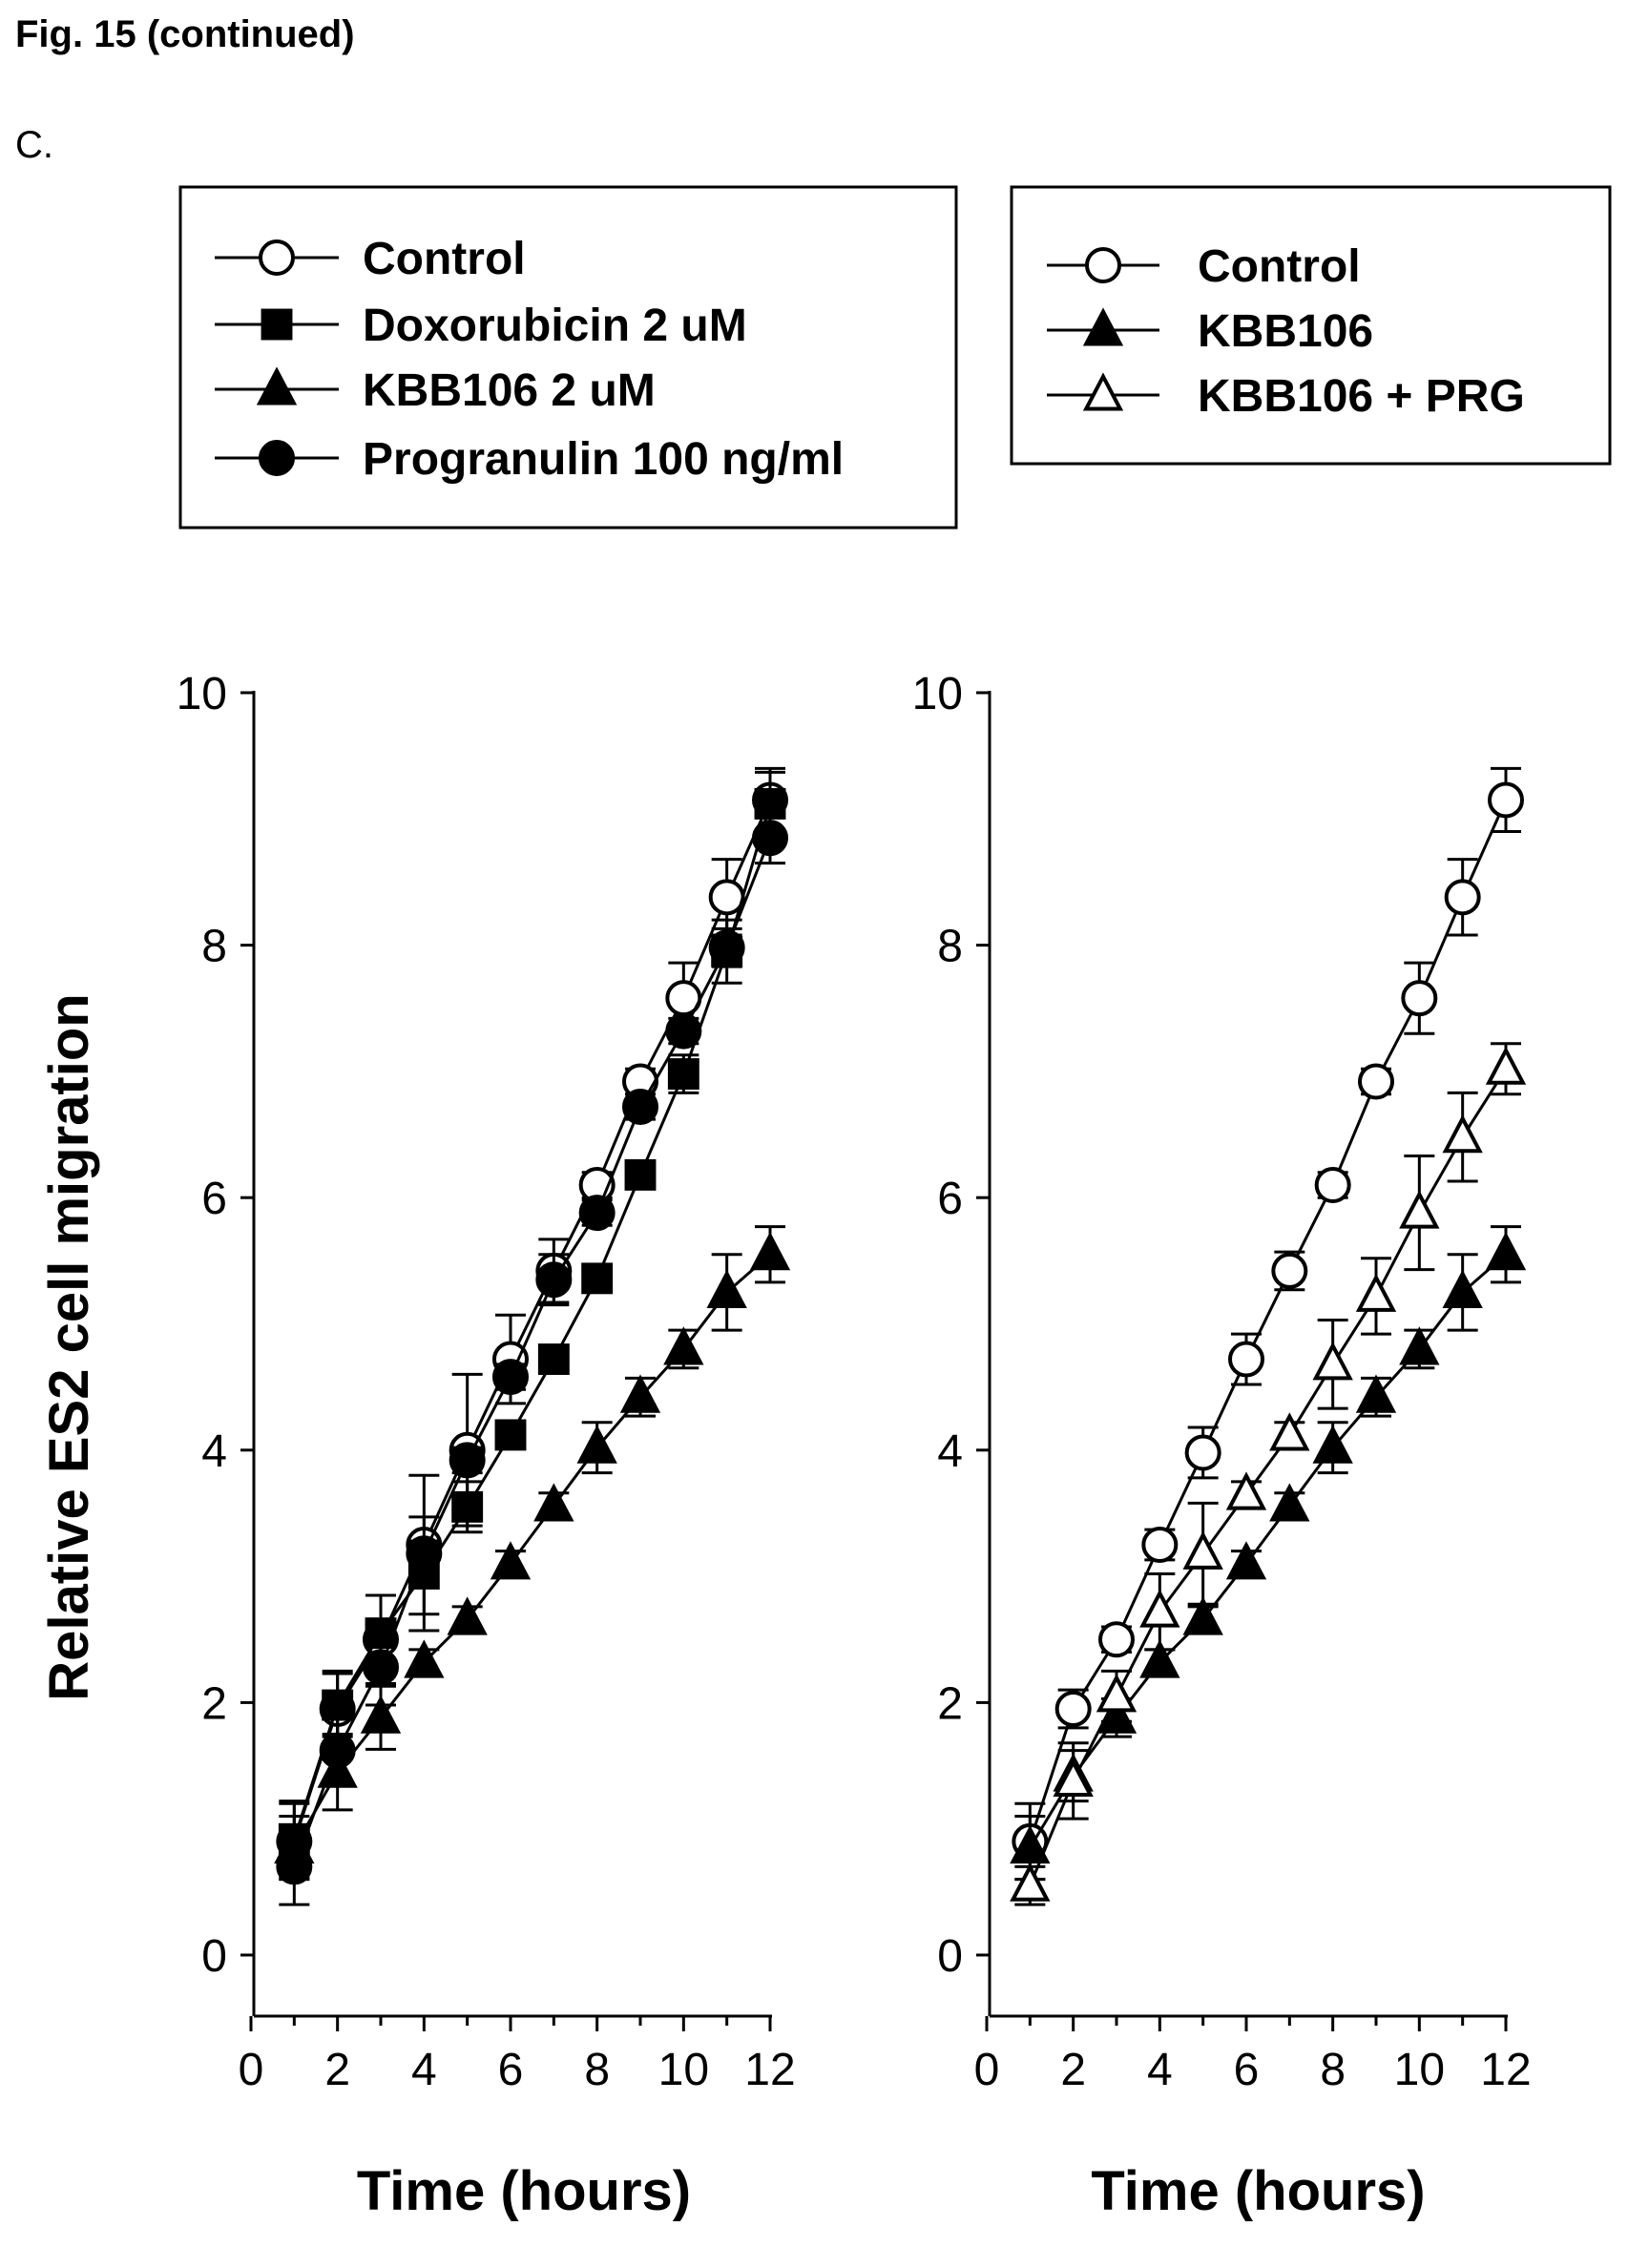 The image size is (1628, 2268). Describe the element at coordinates (214, 947) in the screenshot. I see `y-tick-label: 8` at that location.